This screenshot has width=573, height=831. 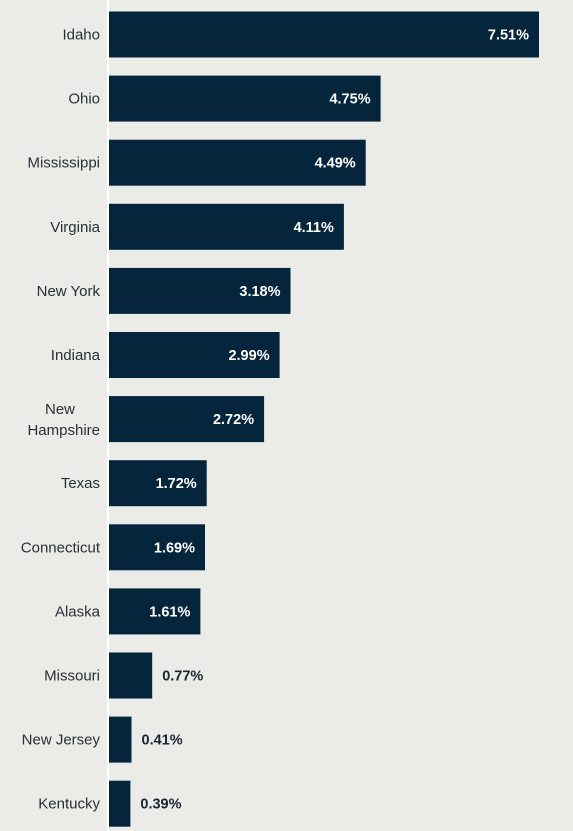 I want to click on bar-texas, so click(x=157, y=483).